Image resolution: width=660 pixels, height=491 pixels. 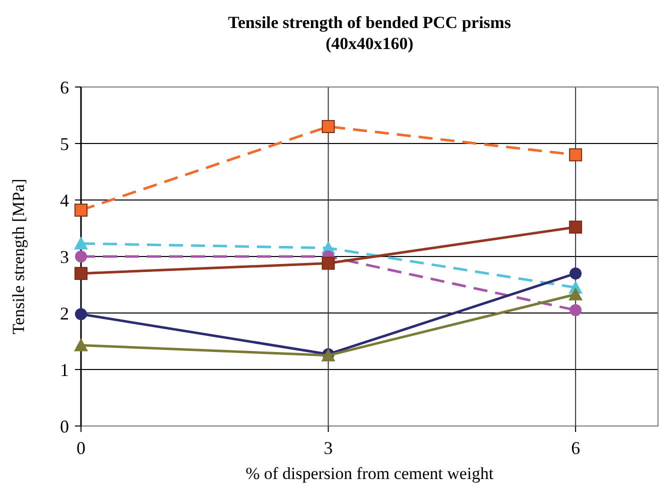 I want to click on y-axis-title: Tensile strength [MPa], so click(x=18, y=256).